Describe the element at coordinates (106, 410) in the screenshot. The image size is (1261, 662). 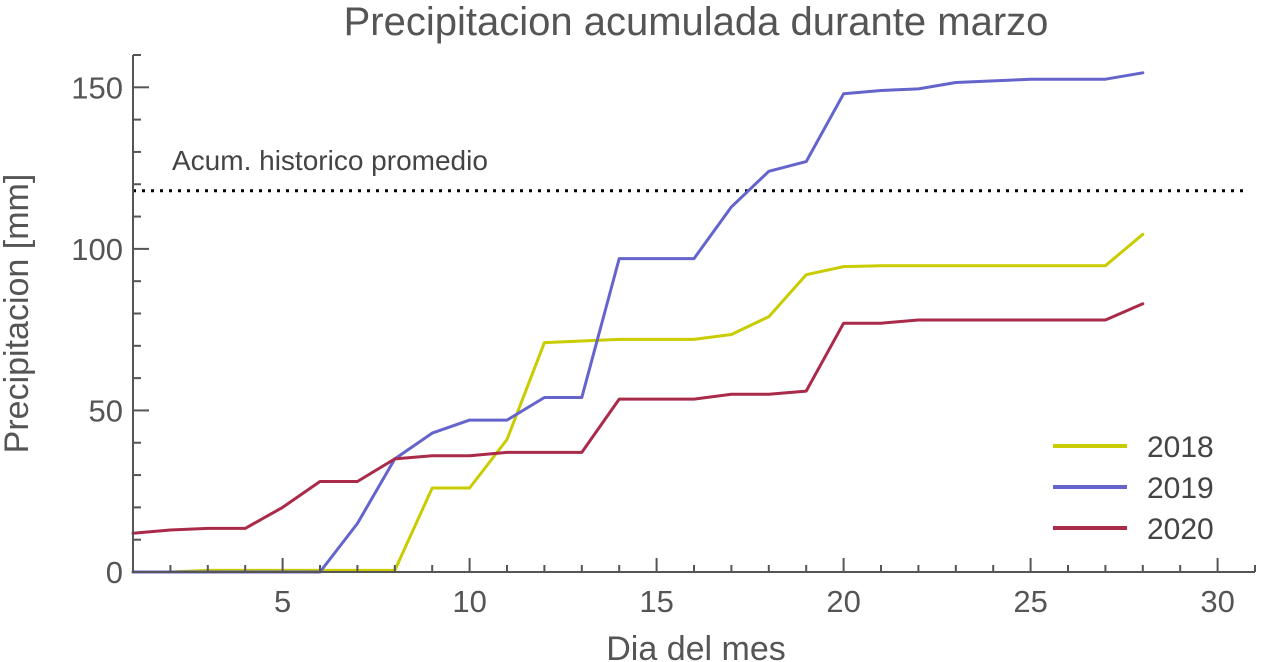
I see `y-tick-label: 50` at that location.